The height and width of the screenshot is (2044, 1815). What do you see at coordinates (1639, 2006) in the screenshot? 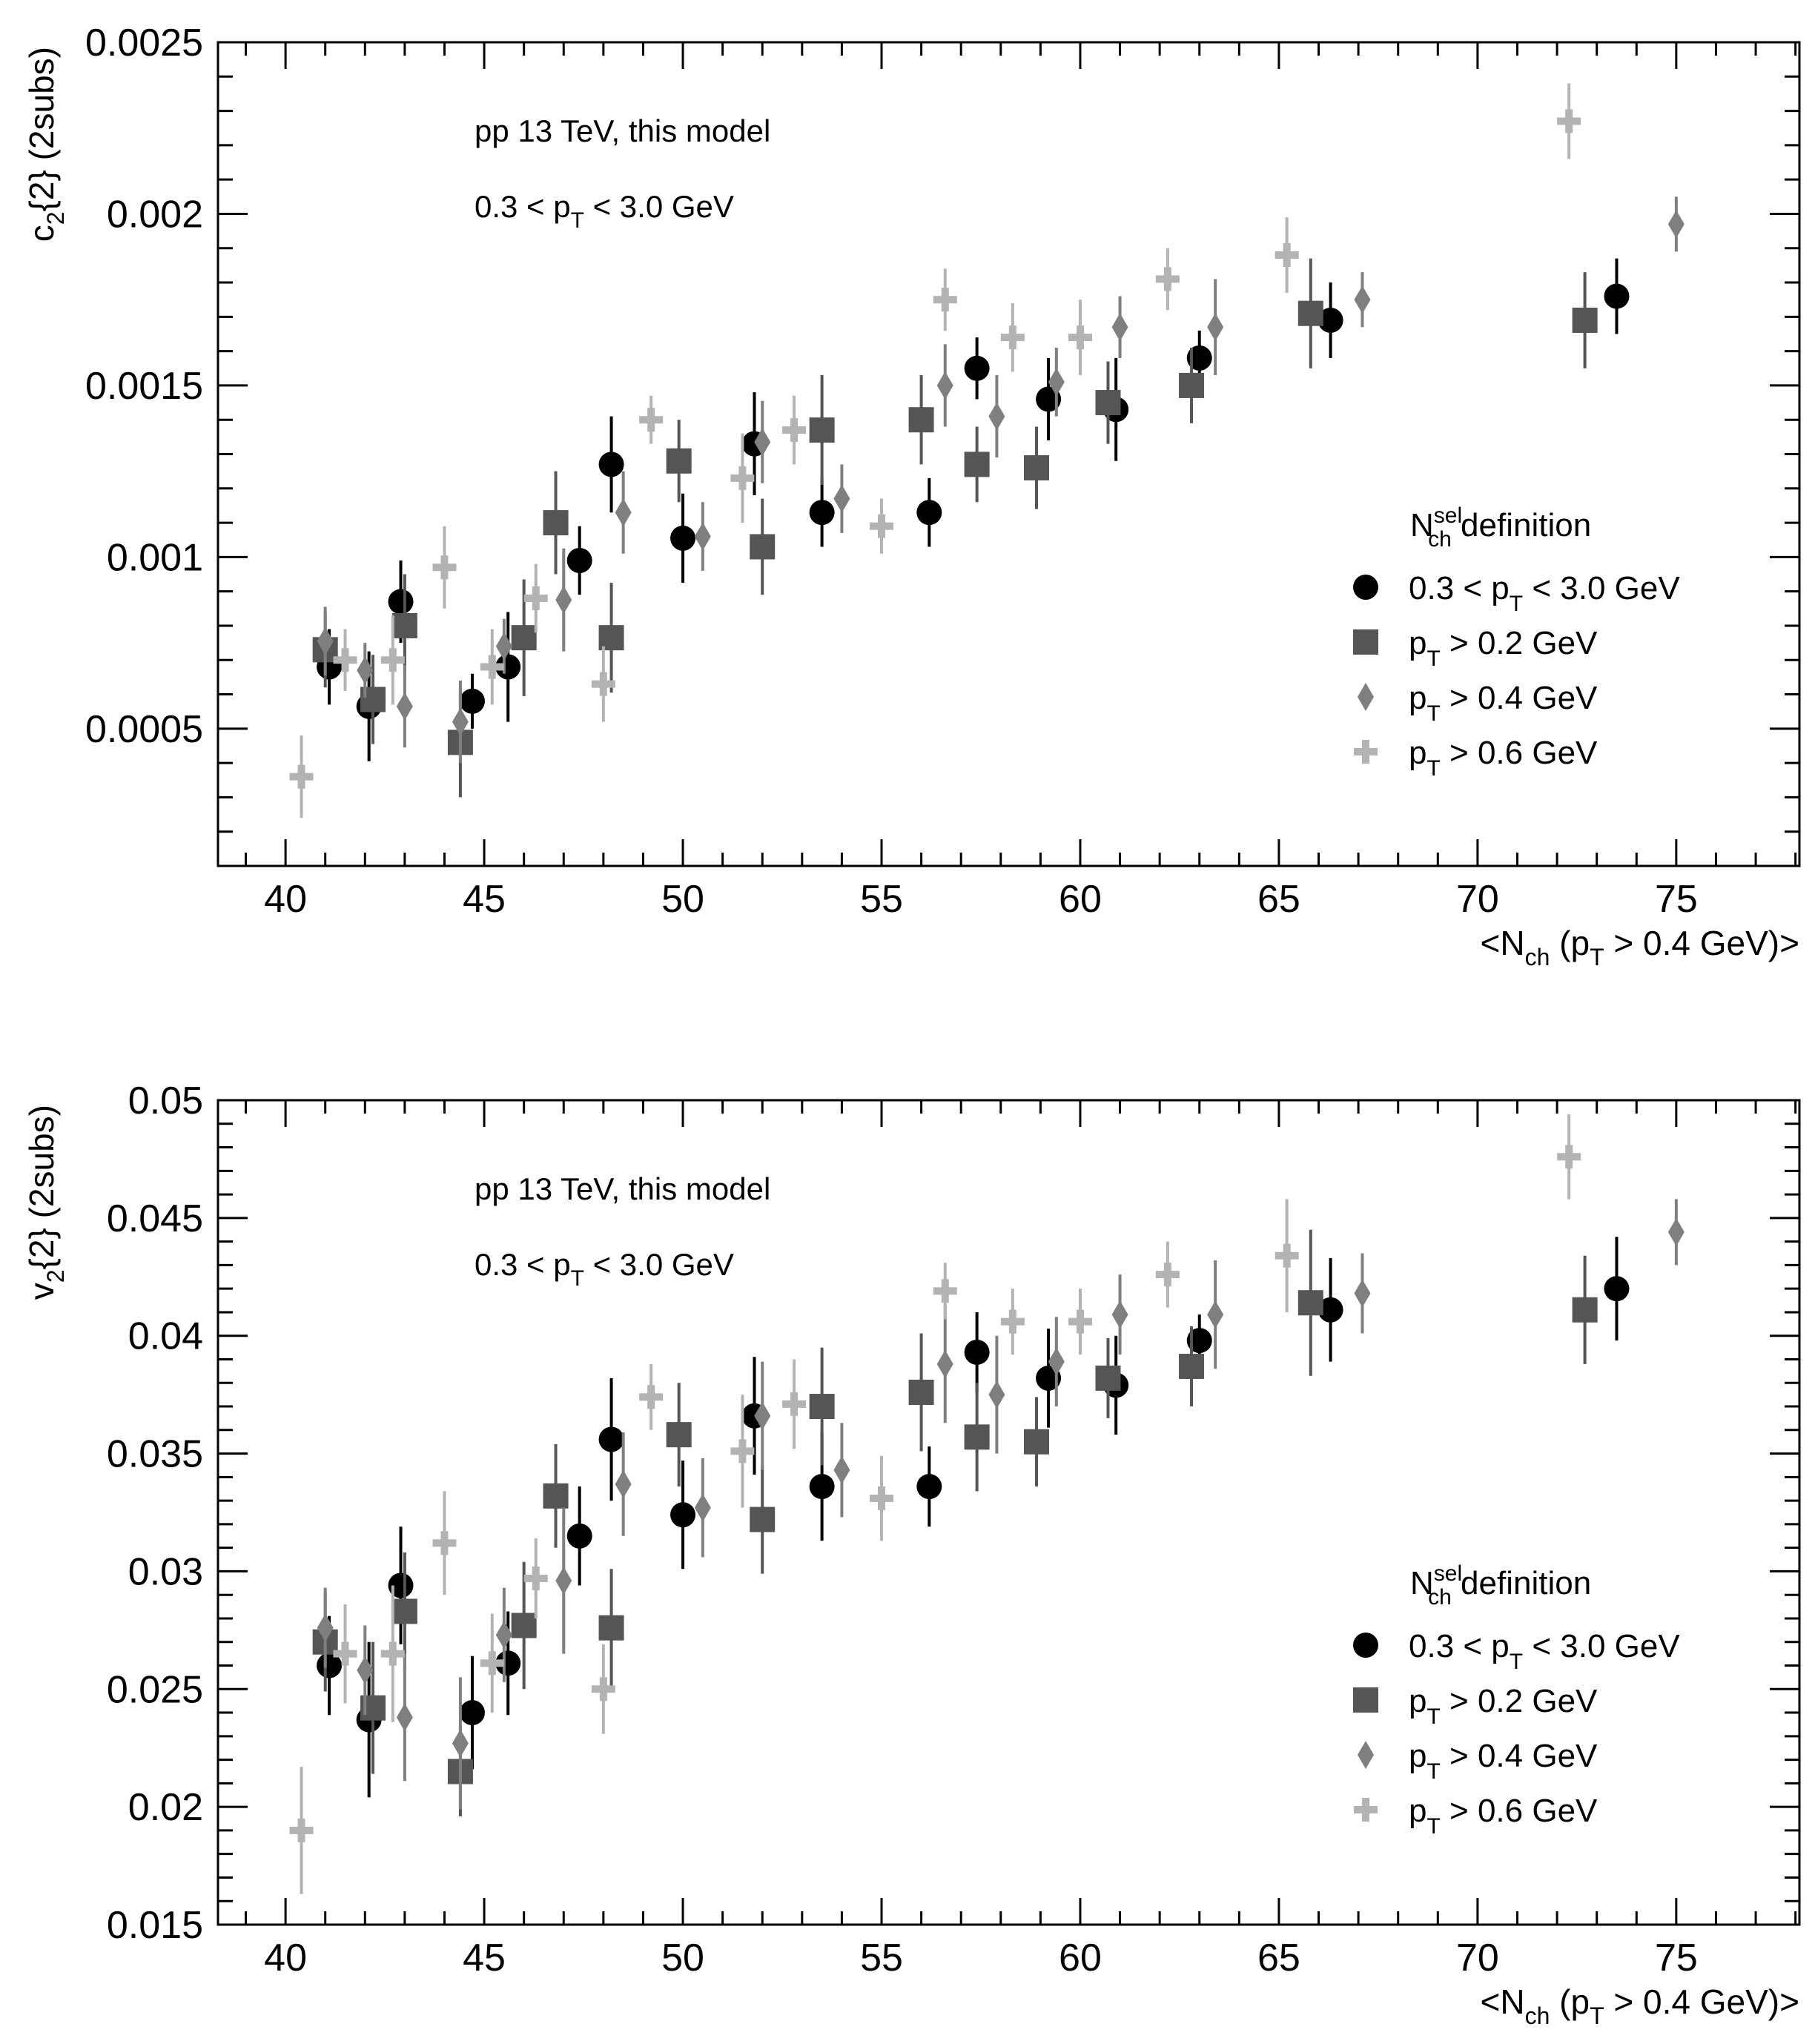
I see `x-axis-title: <Nch (pT > 0.4 GeV)>` at bounding box center [1639, 2006].